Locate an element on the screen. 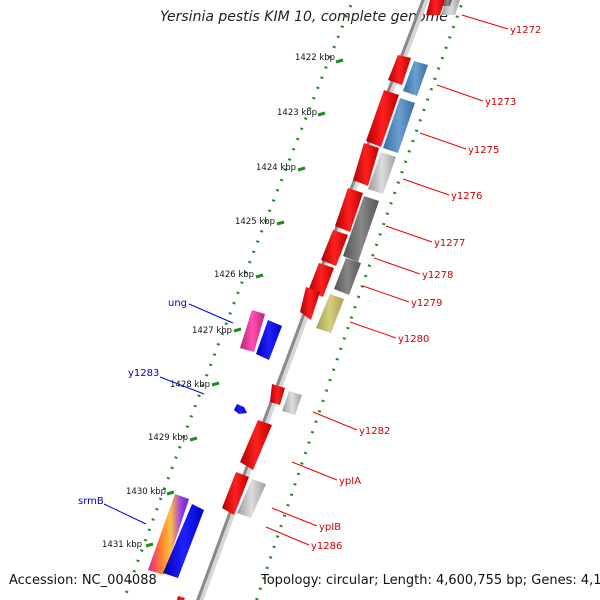  map-title: Yersinia pestis KIM 10, complete genome is located at coordinates (304, 17).